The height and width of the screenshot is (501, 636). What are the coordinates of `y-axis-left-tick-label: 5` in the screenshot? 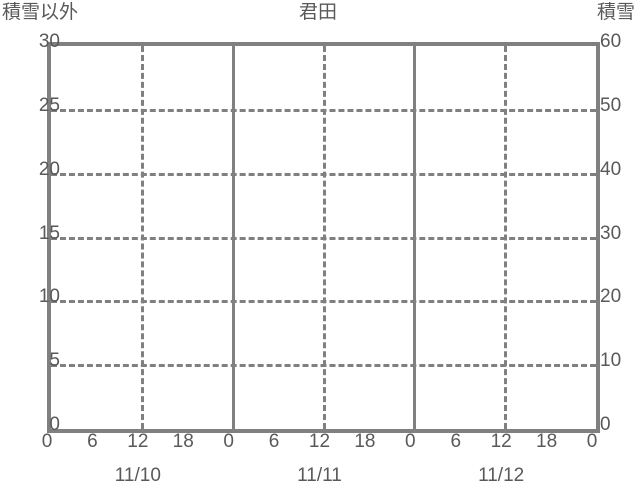 It's located at (54, 361).